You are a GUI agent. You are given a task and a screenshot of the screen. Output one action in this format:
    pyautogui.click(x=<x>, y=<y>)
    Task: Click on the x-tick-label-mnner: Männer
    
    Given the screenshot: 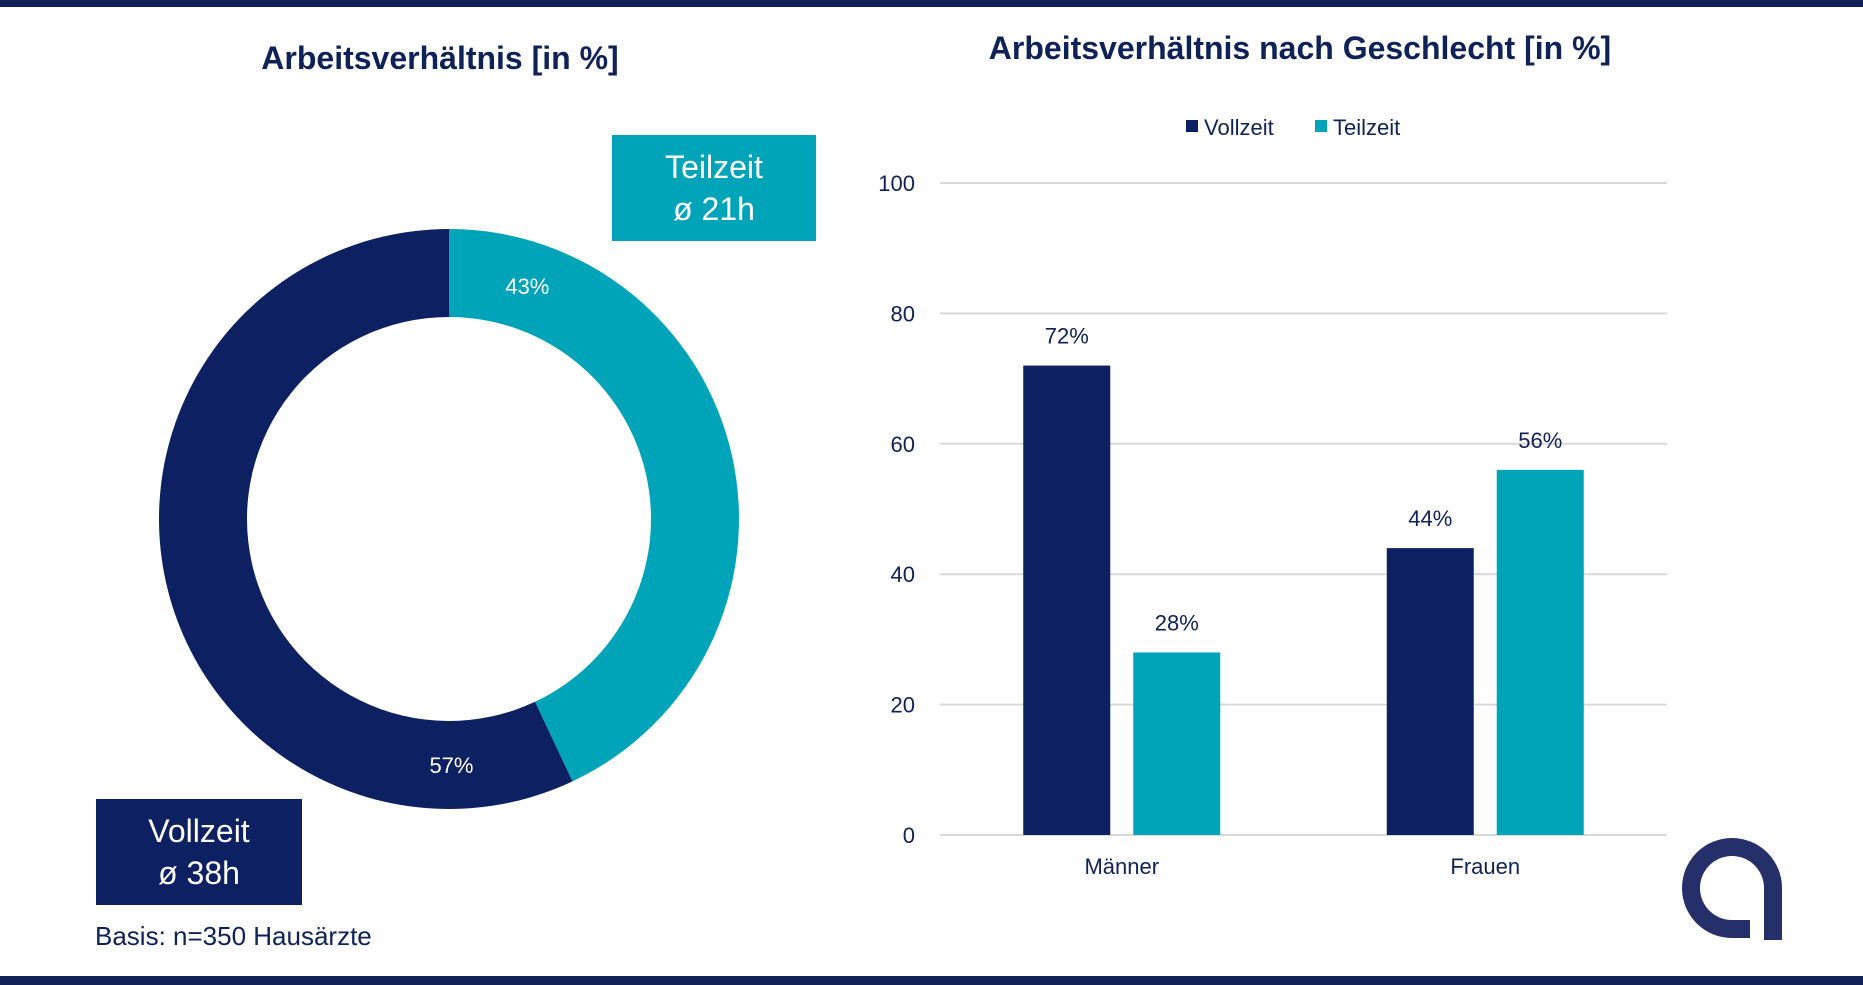 What is the action you would take?
    pyautogui.click(x=1121, y=866)
    